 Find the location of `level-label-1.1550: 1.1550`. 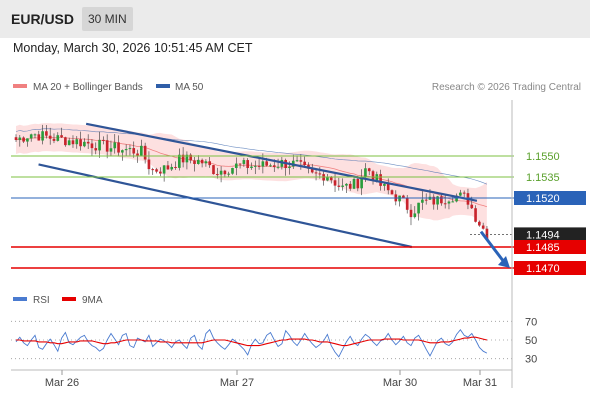

level-label-1.1550: 1.1550 is located at coordinates (543, 157).